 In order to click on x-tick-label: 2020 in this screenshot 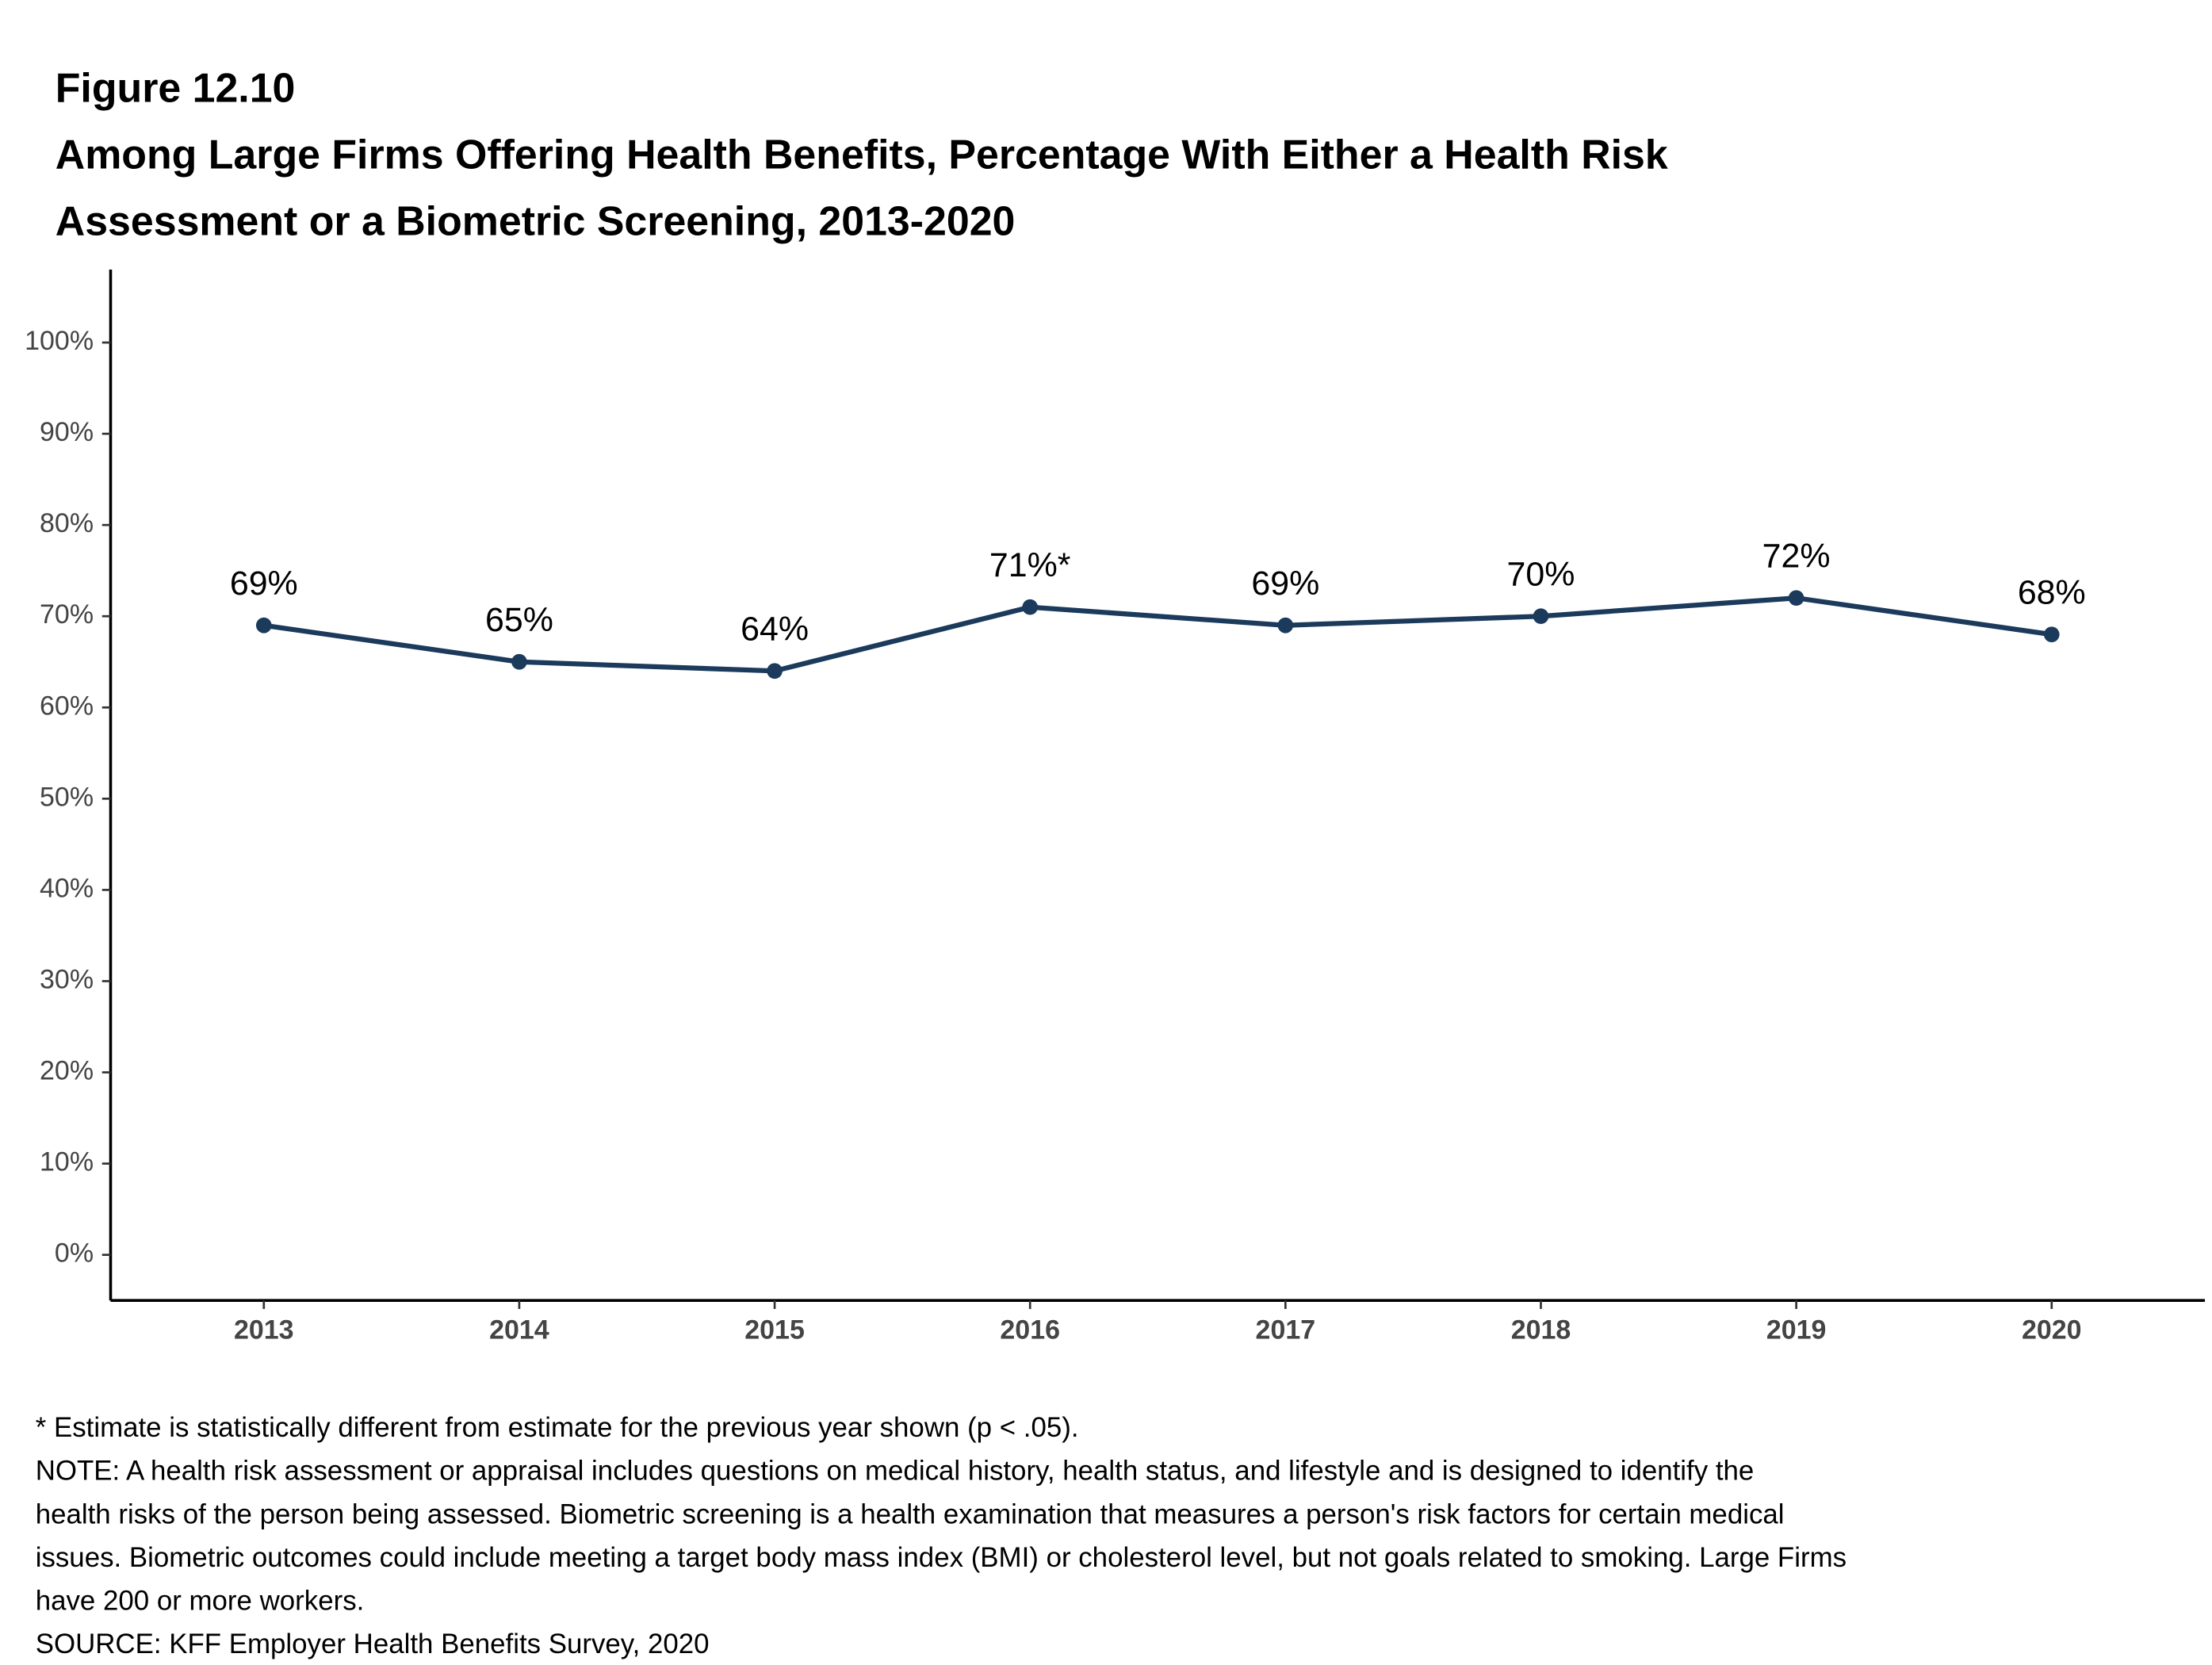, I will do `click(2052, 1330)`.